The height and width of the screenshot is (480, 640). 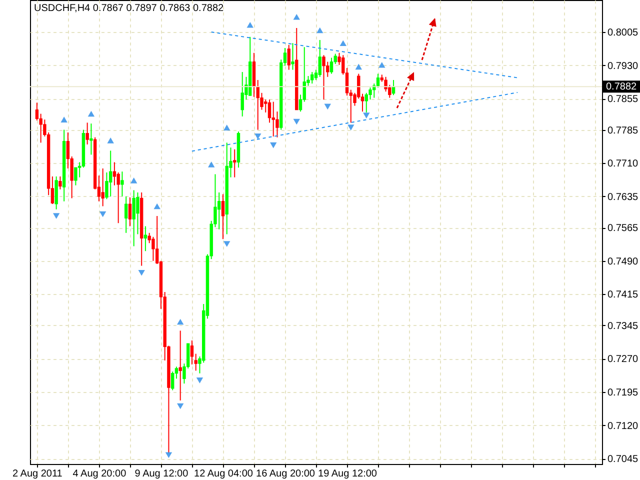 I want to click on y-tick-label: 0.7490, so click(x=623, y=262).